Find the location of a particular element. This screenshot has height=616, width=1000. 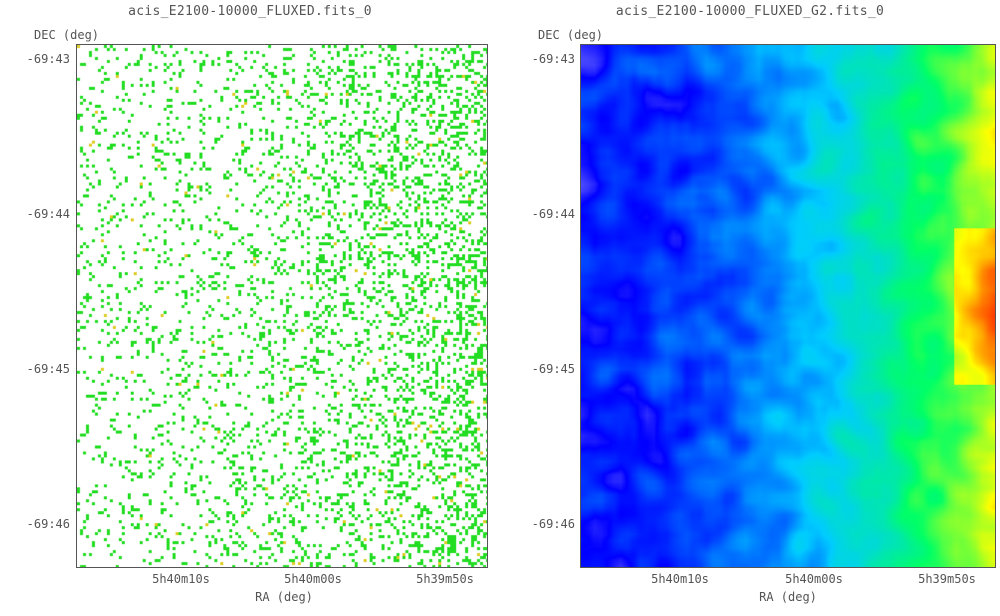

panel-title: acis_E2100-10000_FLUXED.fits_0 is located at coordinates (250, 11).